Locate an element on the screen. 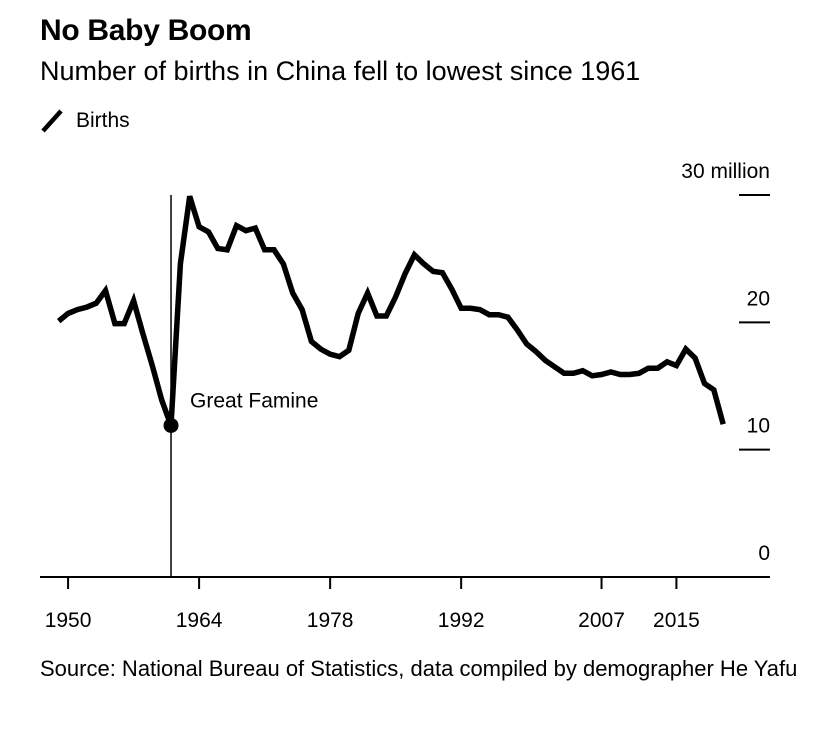 This screenshot has width=828, height=749. legend-label-births: Births is located at coordinates (103, 120).